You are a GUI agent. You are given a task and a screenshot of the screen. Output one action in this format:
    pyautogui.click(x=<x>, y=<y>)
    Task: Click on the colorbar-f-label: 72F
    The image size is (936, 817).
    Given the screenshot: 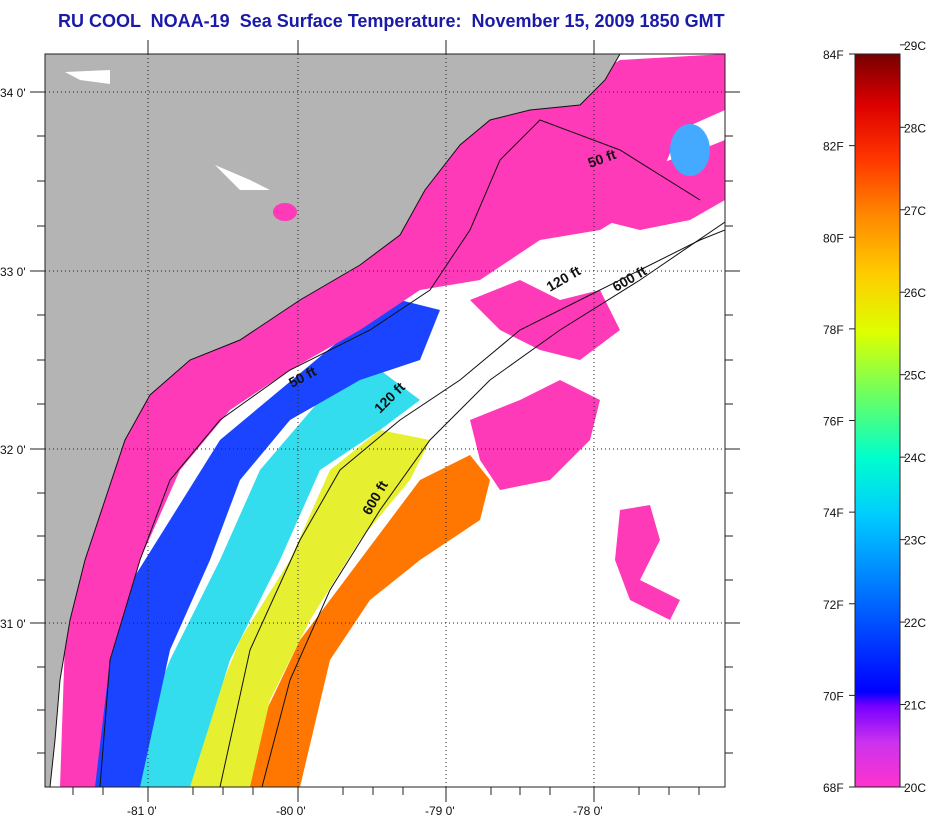 What is the action you would take?
    pyautogui.click(x=833, y=605)
    